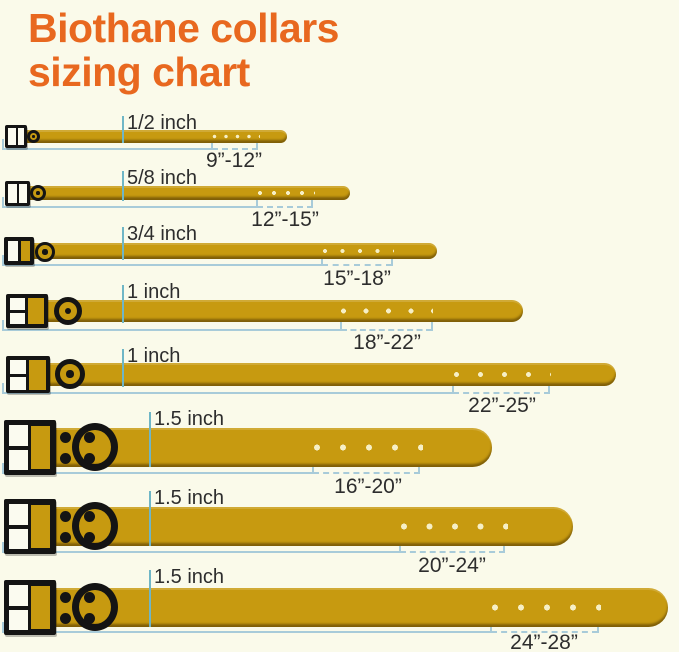  I want to click on size-label: 22”-25”, so click(502, 405).